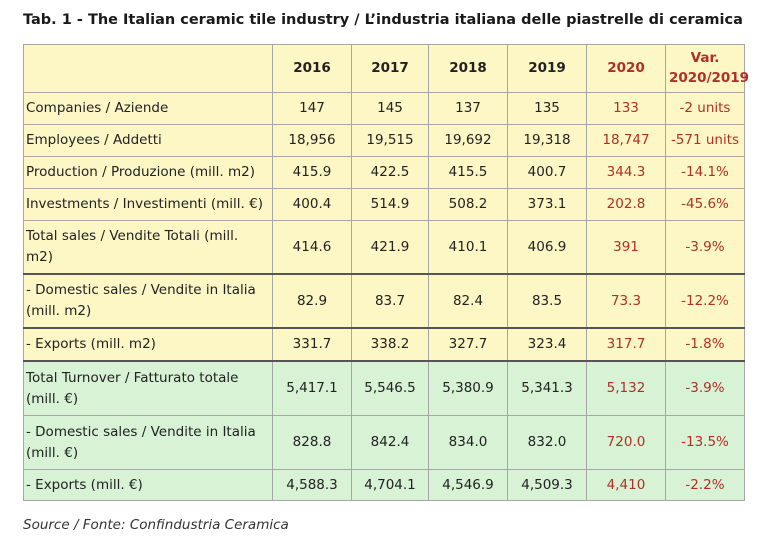 The width and height of the screenshot is (770, 543). Describe the element at coordinates (148, 172) in the screenshot. I see `row-label: Production / Produzione (mill. m2)` at that location.